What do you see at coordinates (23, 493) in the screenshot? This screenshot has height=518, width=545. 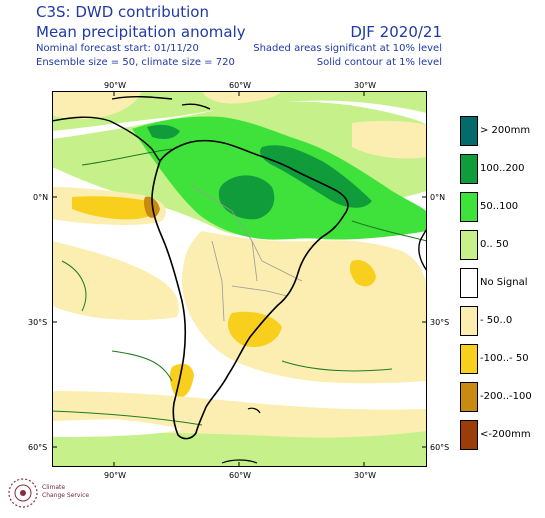 I see `climate-logo-icon` at bounding box center [23, 493].